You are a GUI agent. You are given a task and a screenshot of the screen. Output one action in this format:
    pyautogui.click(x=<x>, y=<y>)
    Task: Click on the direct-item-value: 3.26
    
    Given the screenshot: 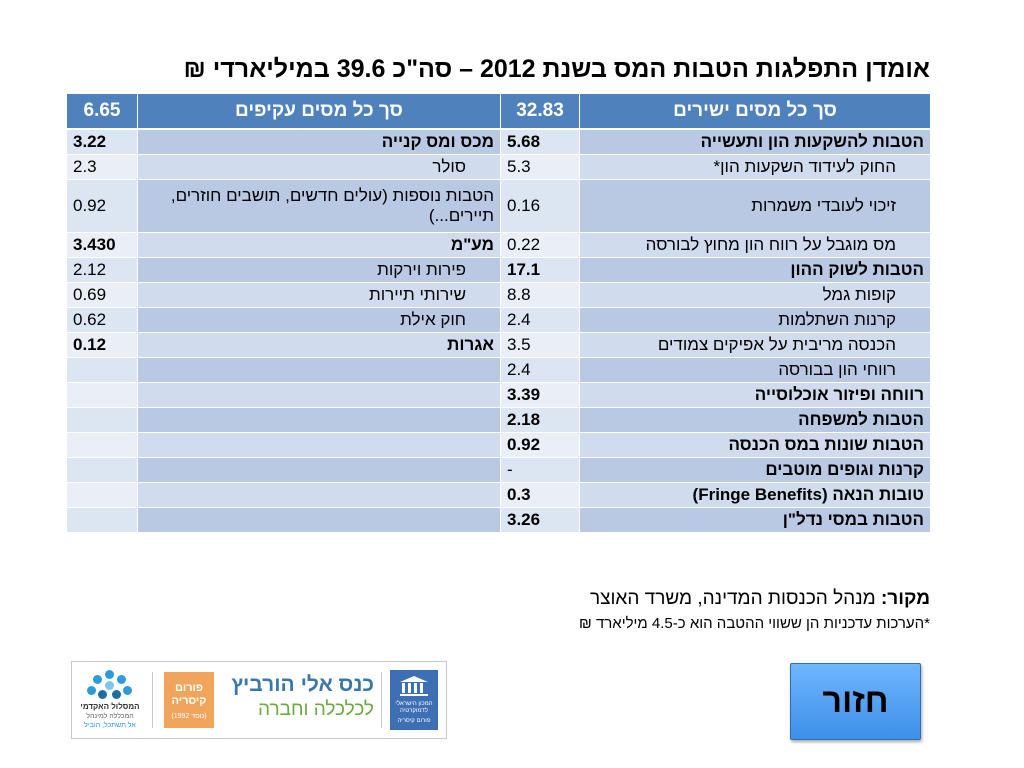 What is the action you would take?
    pyautogui.click(x=540, y=520)
    